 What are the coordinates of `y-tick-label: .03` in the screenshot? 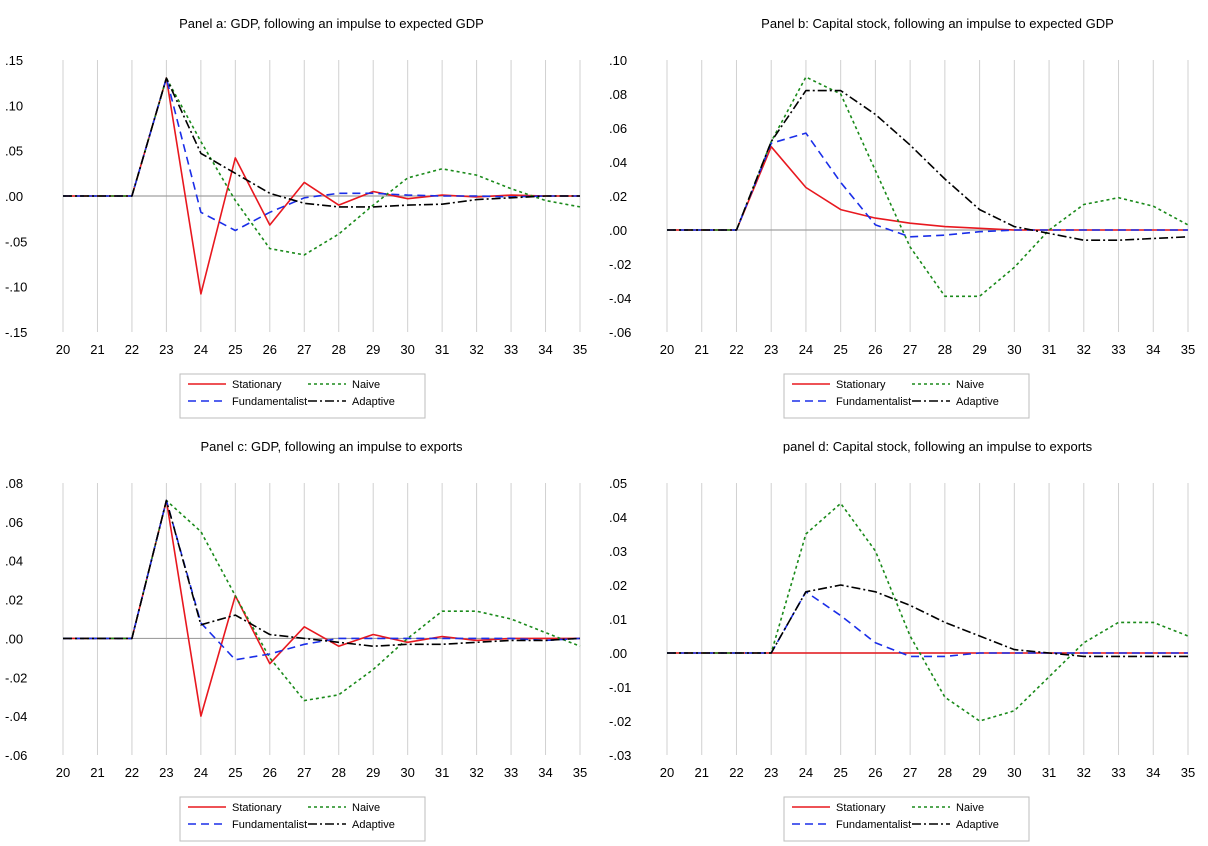 It's located at (618, 551).